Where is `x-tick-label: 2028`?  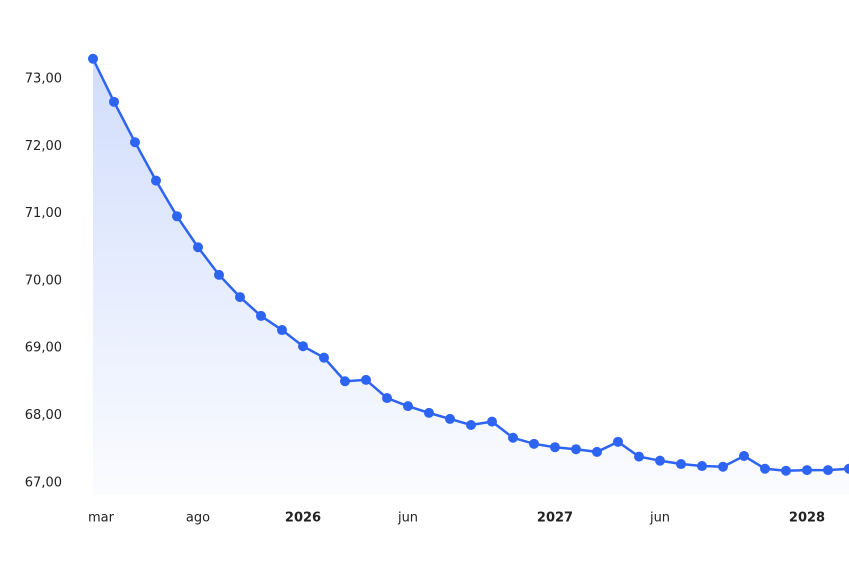
x-tick-label: 2028 is located at coordinates (807, 518).